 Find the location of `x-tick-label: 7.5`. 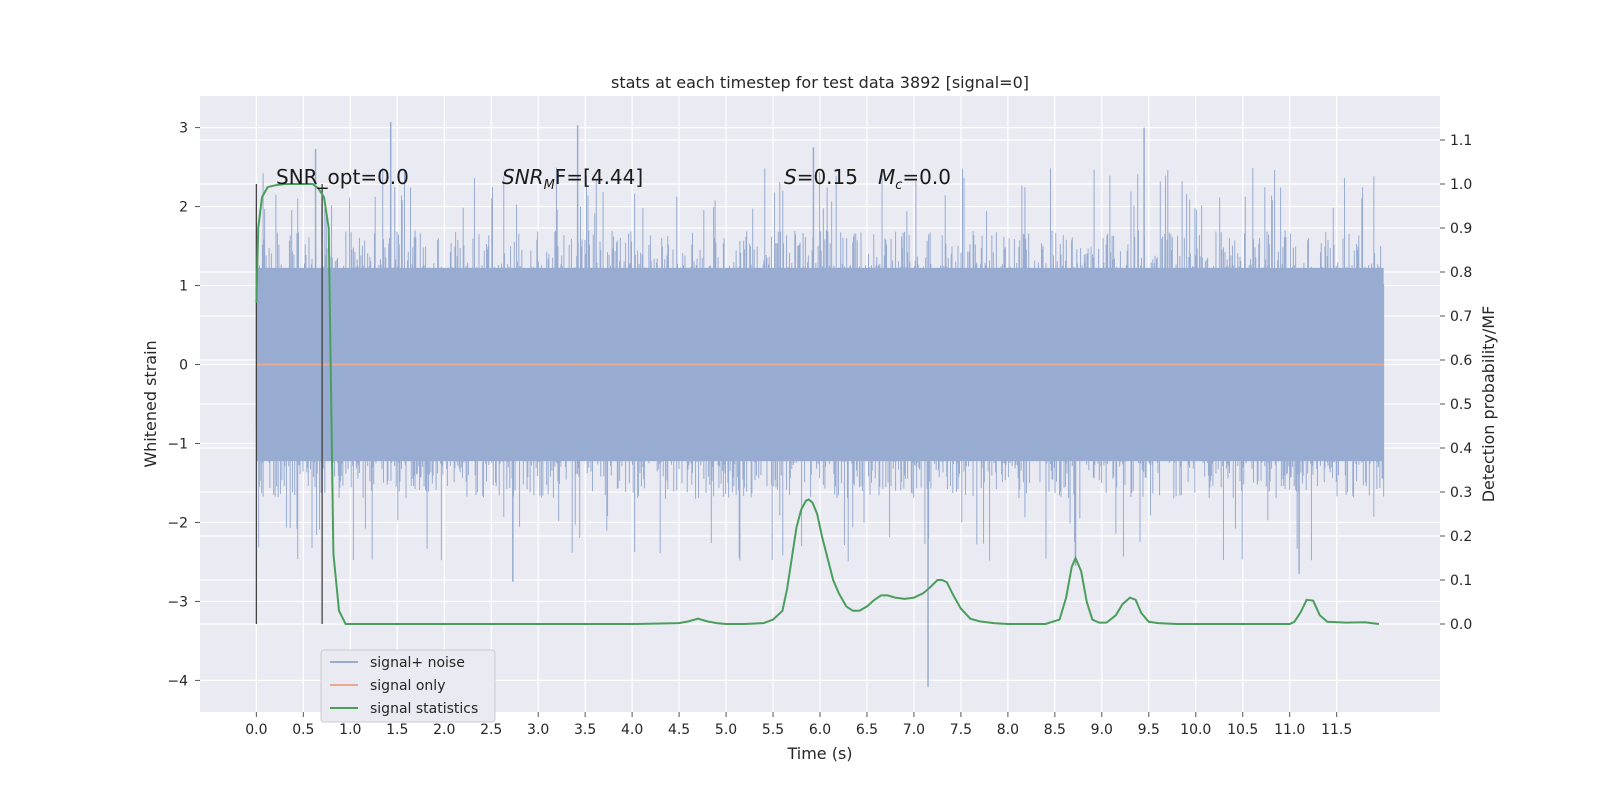

x-tick-label: 7.5 is located at coordinates (961, 730).